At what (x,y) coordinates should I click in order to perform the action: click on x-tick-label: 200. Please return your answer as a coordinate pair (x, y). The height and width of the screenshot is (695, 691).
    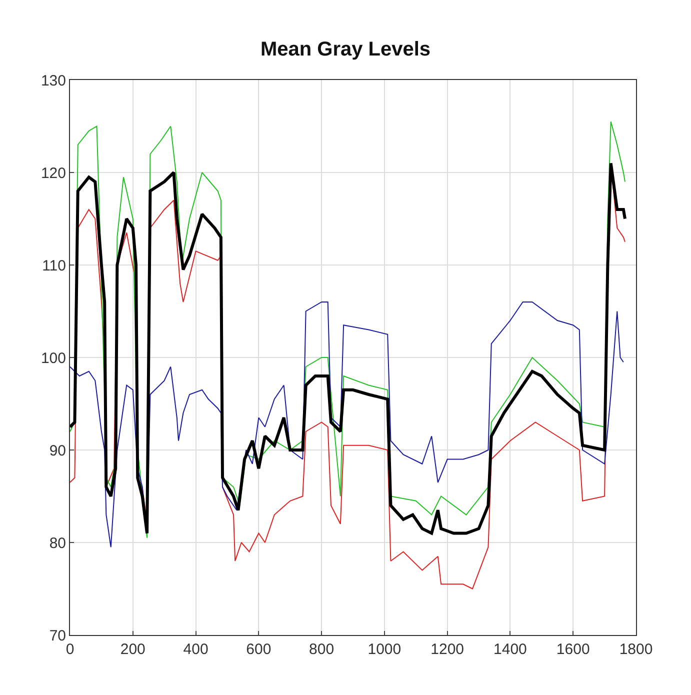
    Looking at the image, I should click on (133, 649).